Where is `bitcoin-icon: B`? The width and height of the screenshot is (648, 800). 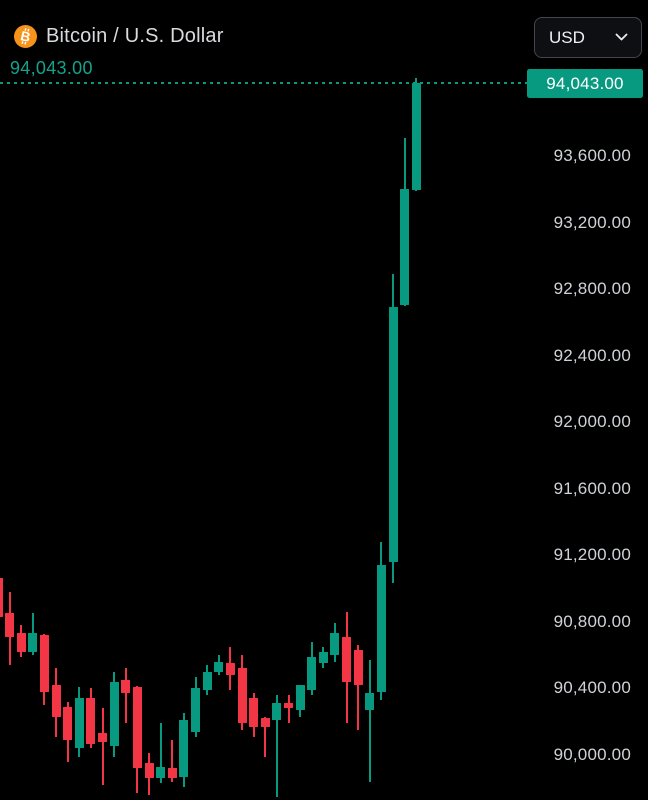
bitcoin-icon: B is located at coordinates (25, 36).